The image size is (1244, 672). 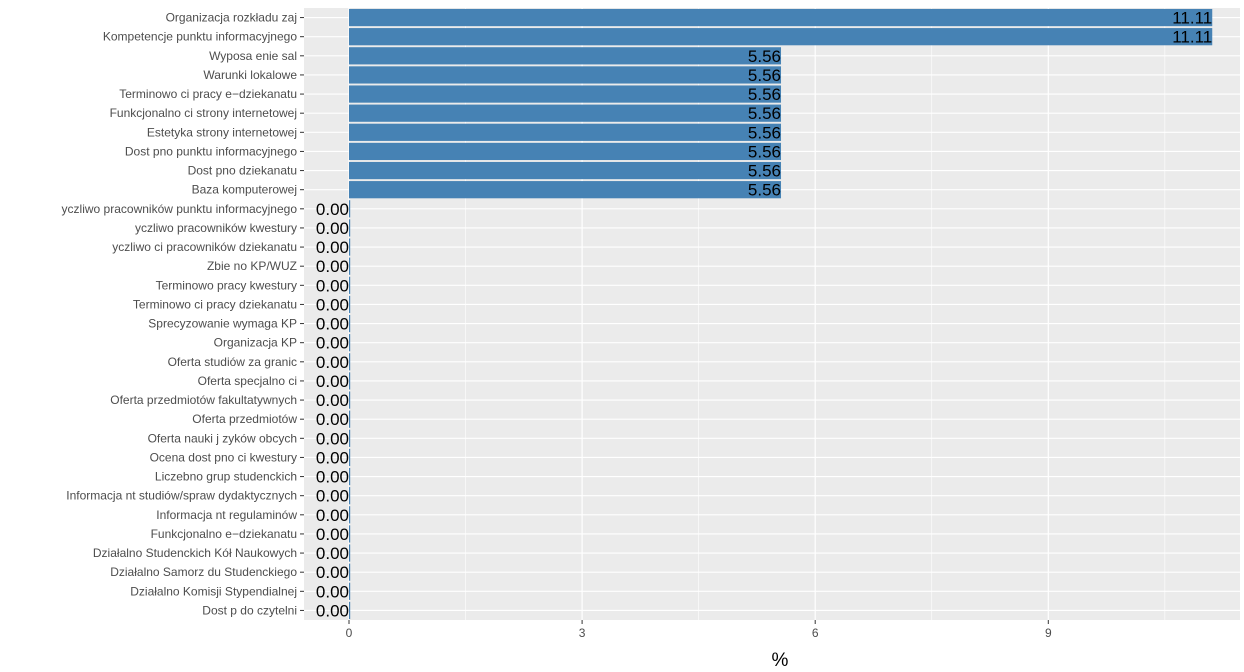 What do you see at coordinates (216, 228) in the screenshot?
I see `category-label: yczliwo pracowników kwestury` at bounding box center [216, 228].